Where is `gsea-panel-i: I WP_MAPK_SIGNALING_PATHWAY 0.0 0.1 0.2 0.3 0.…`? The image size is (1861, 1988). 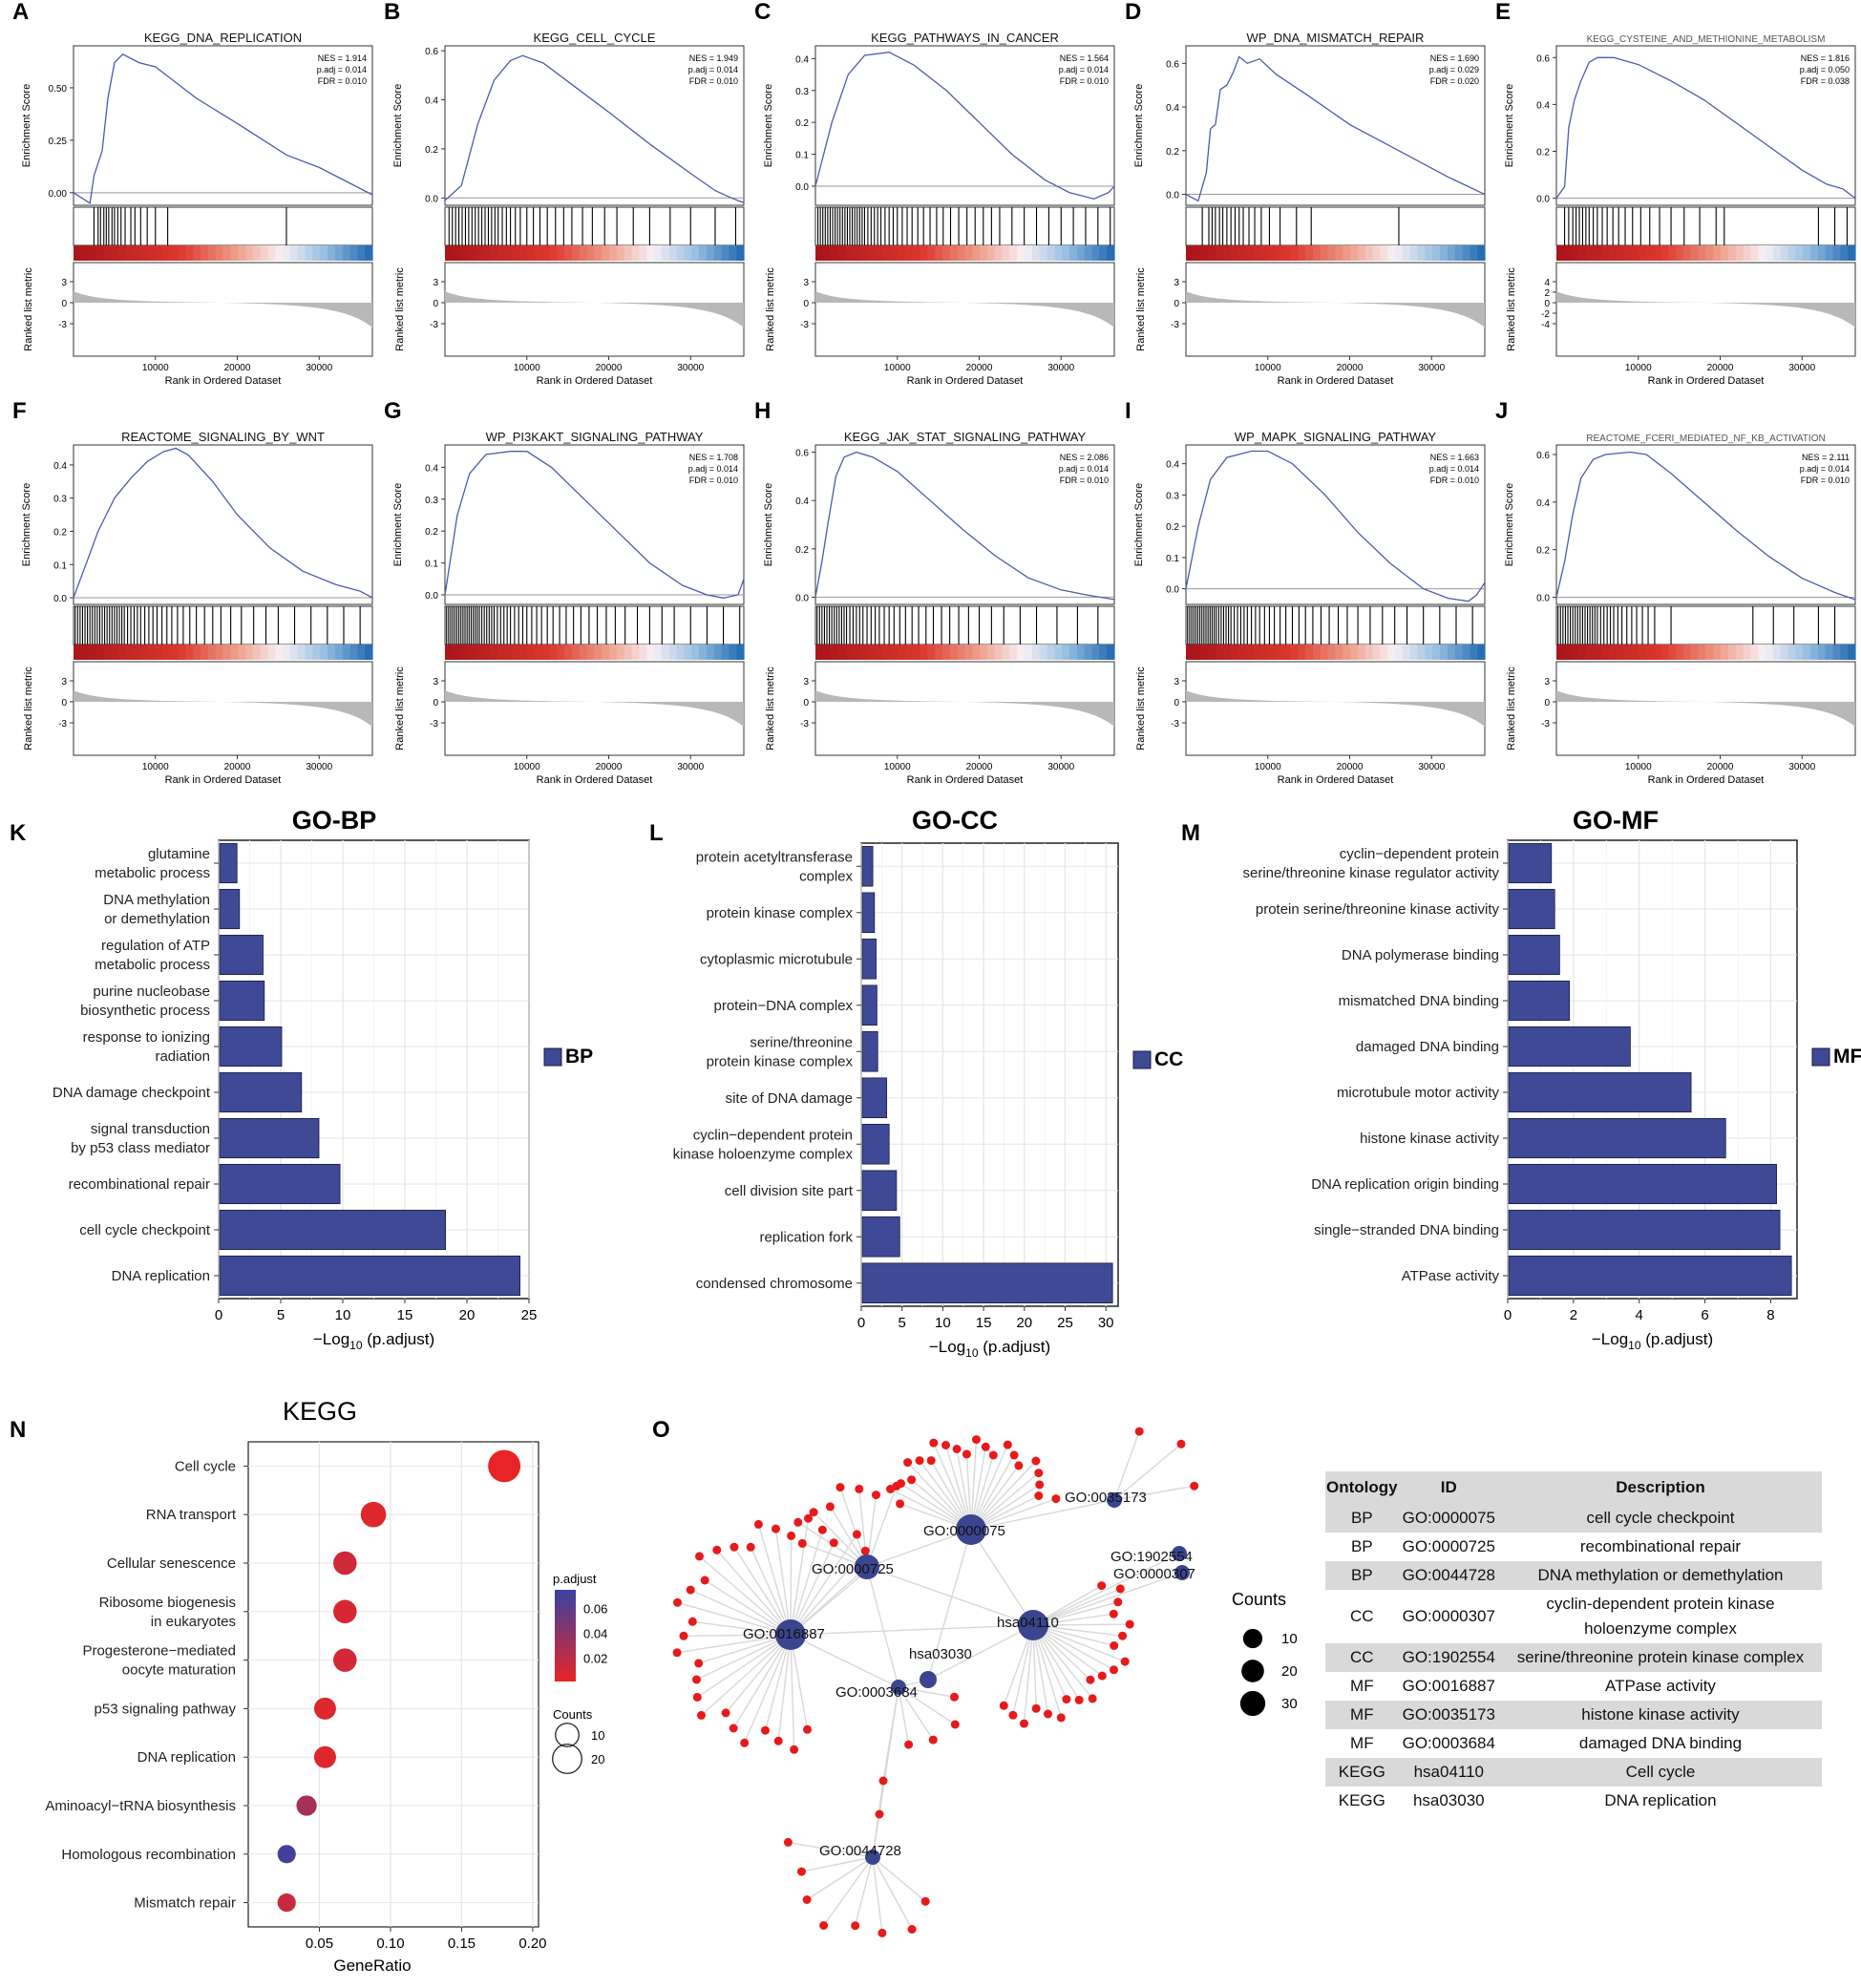 gsea-panel-i: I WP_MAPK_SIGNALING_PATHWAY 0.0 0.1 0.2 0.3 0.… is located at coordinates (1305, 592).